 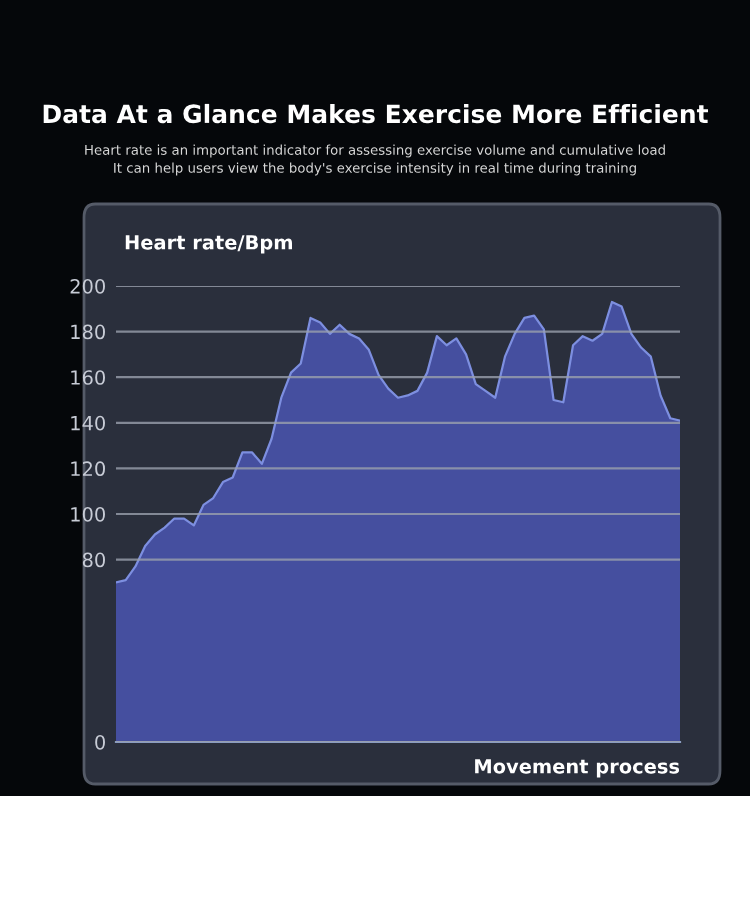 I want to click on y-tick-label: 200, so click(x=87, y=286).